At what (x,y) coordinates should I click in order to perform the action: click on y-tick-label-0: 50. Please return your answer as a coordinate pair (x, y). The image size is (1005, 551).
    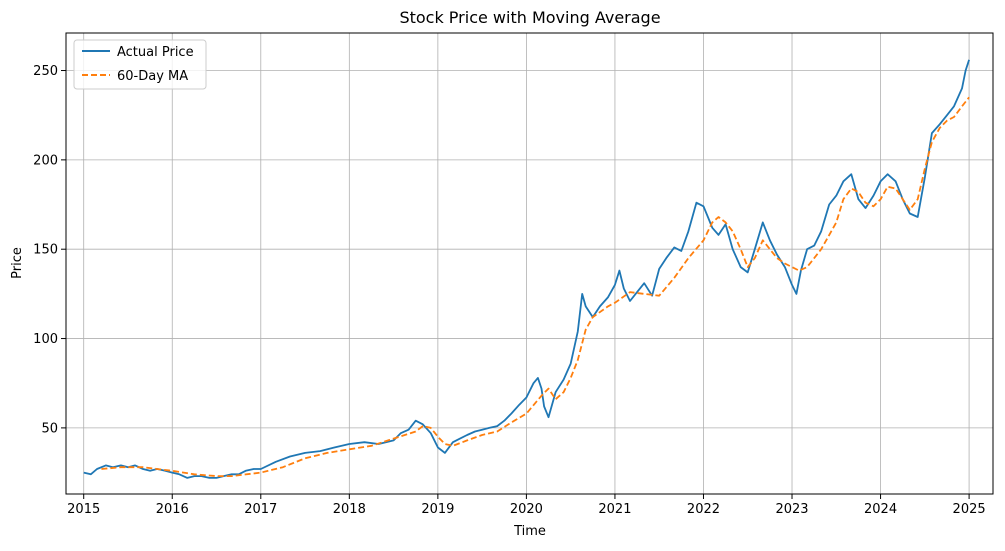
    Looking at the image, I should click on (49, 428).